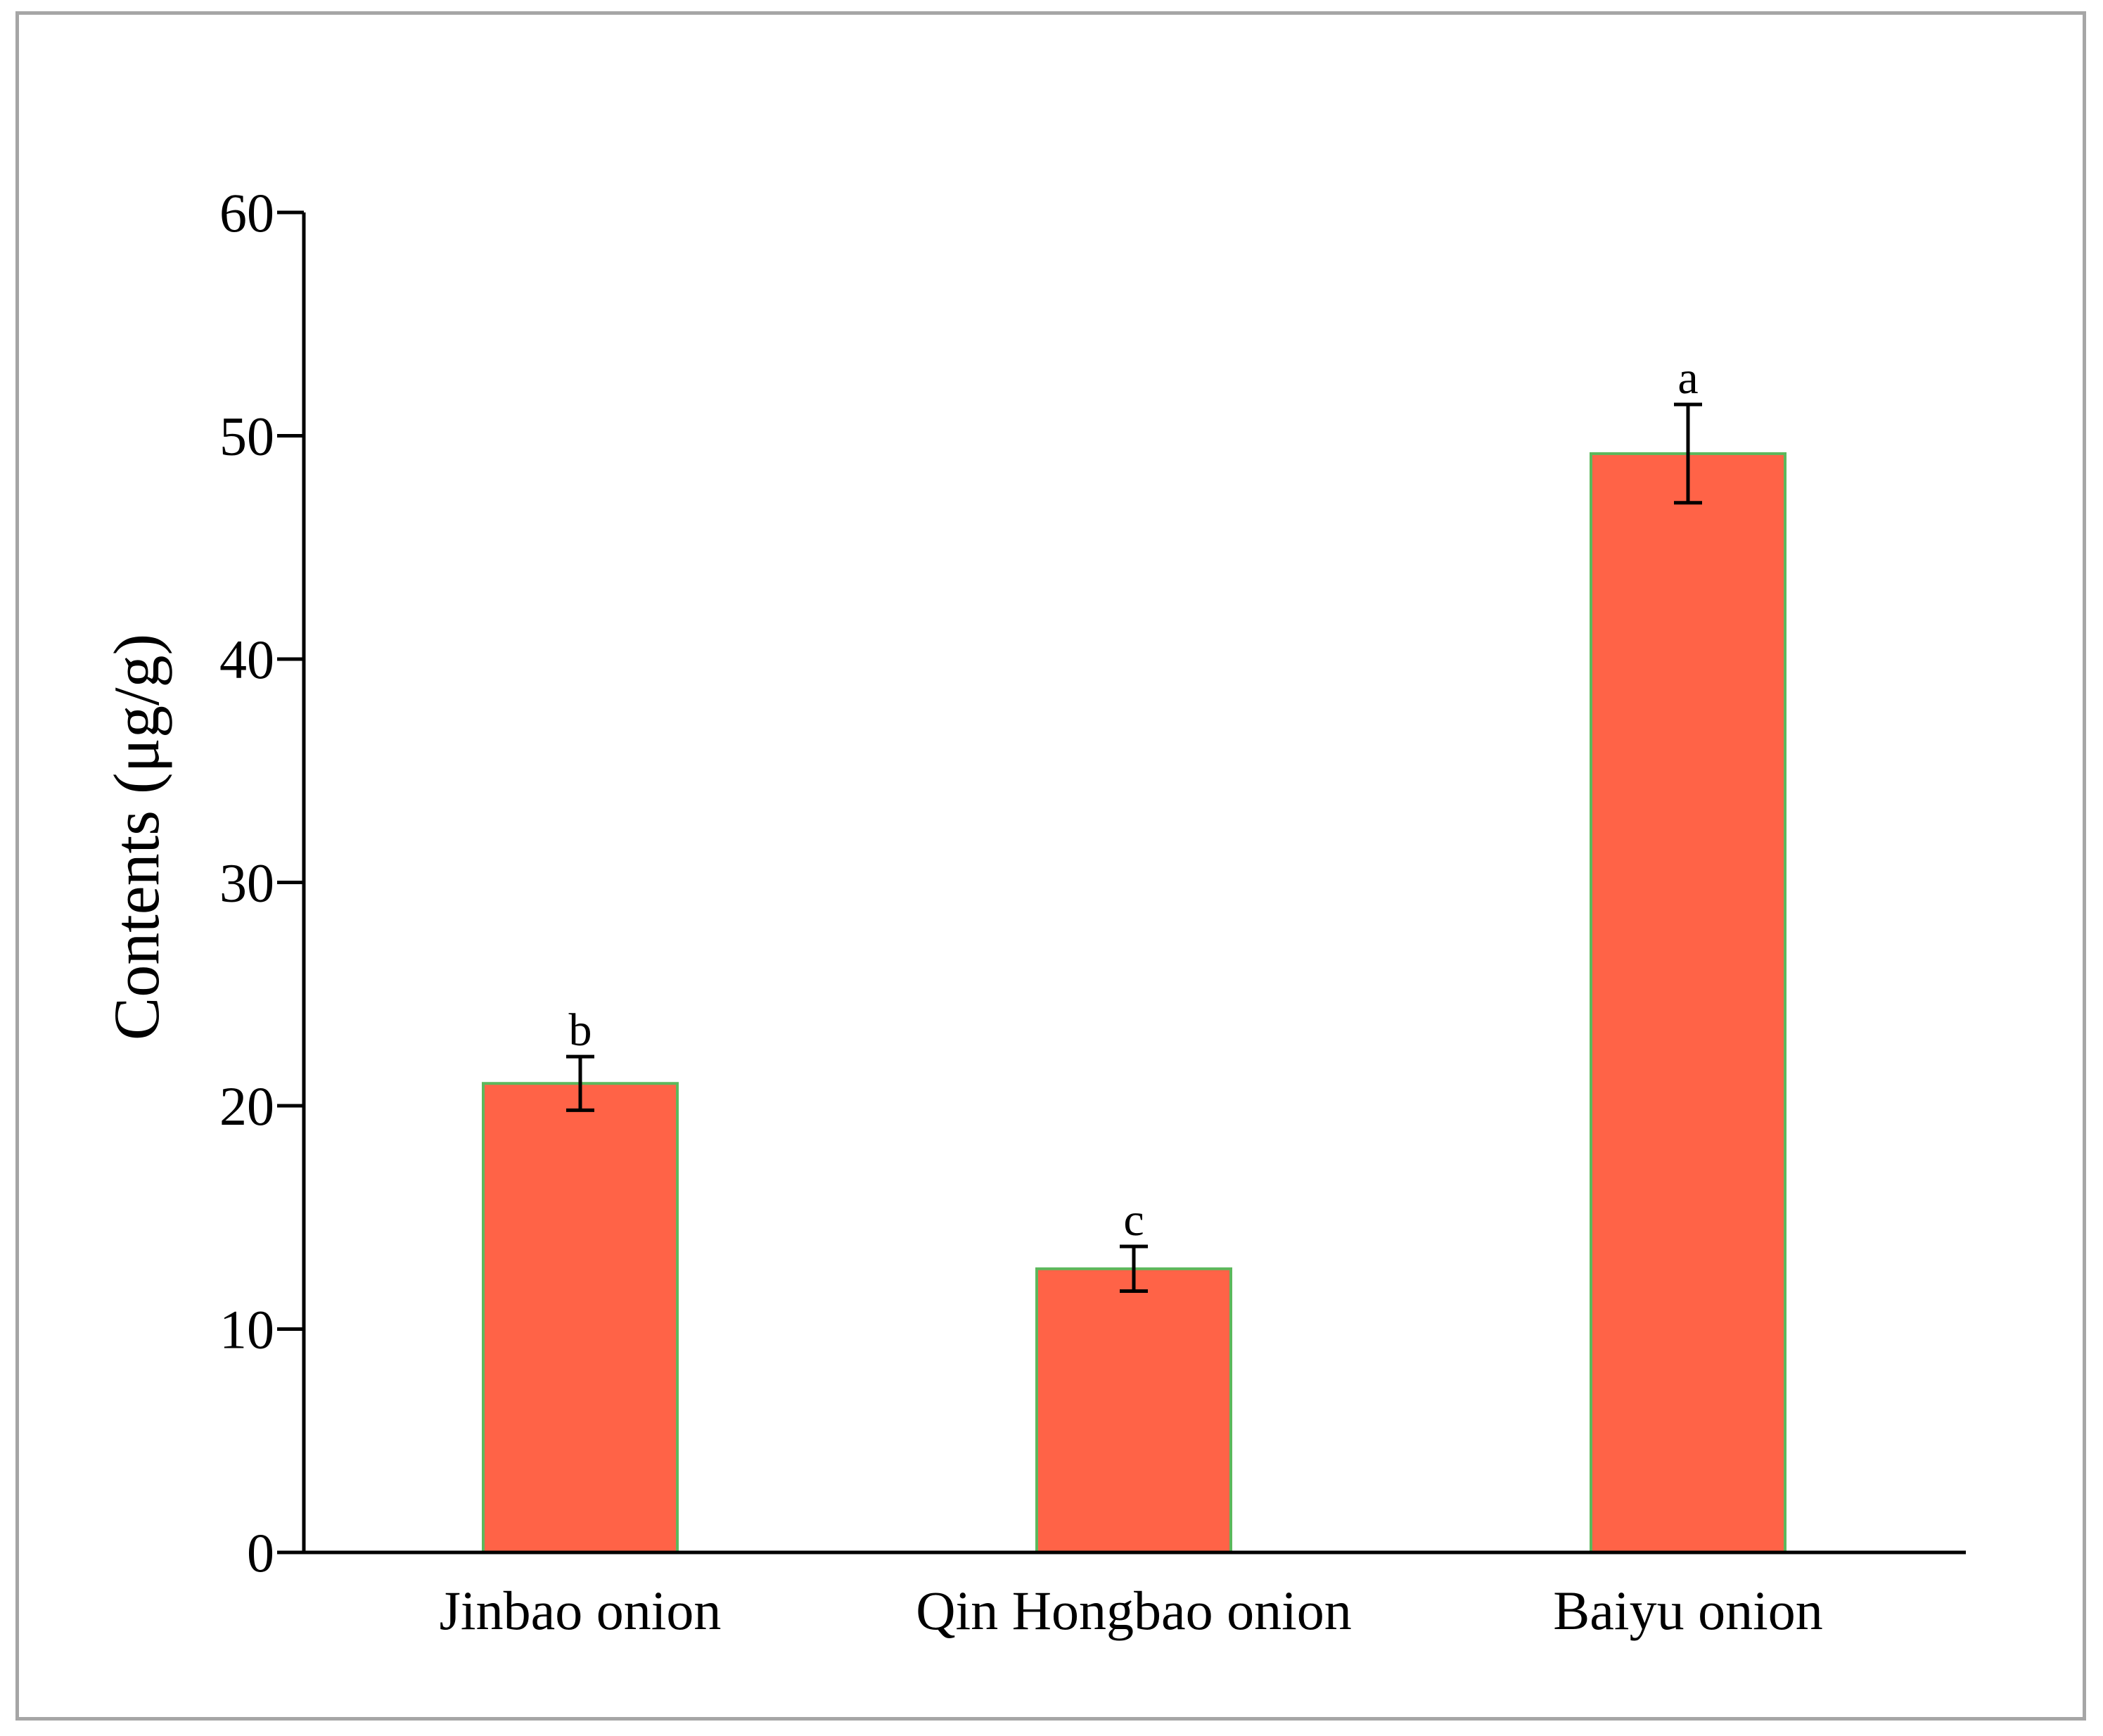  Describe the element at coordinates (246, 659) in the screenshot. I see `y-tick-label: 40` at that location.